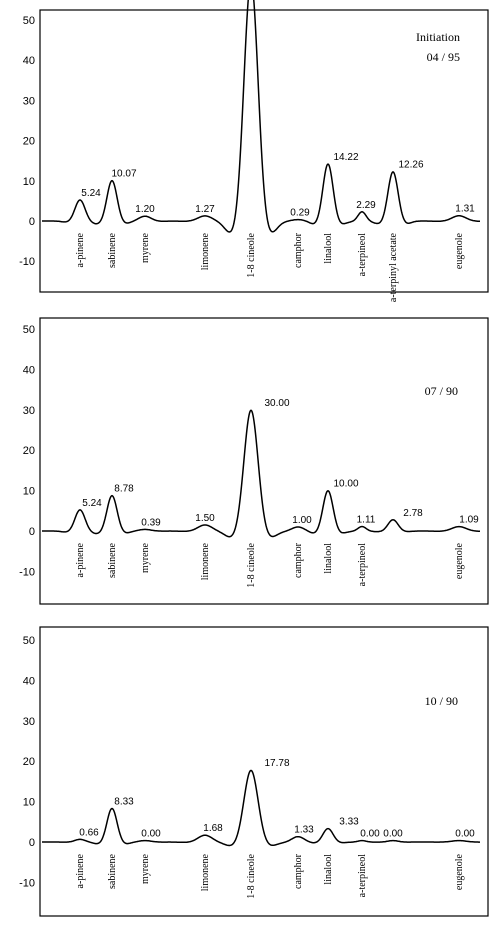 The width and height of the screenshot is (500, 927). What do you see at coordinates (465, 209) in the screenshot?
I see `peak-value-label: 1.31` at bounding box center [465, 209].